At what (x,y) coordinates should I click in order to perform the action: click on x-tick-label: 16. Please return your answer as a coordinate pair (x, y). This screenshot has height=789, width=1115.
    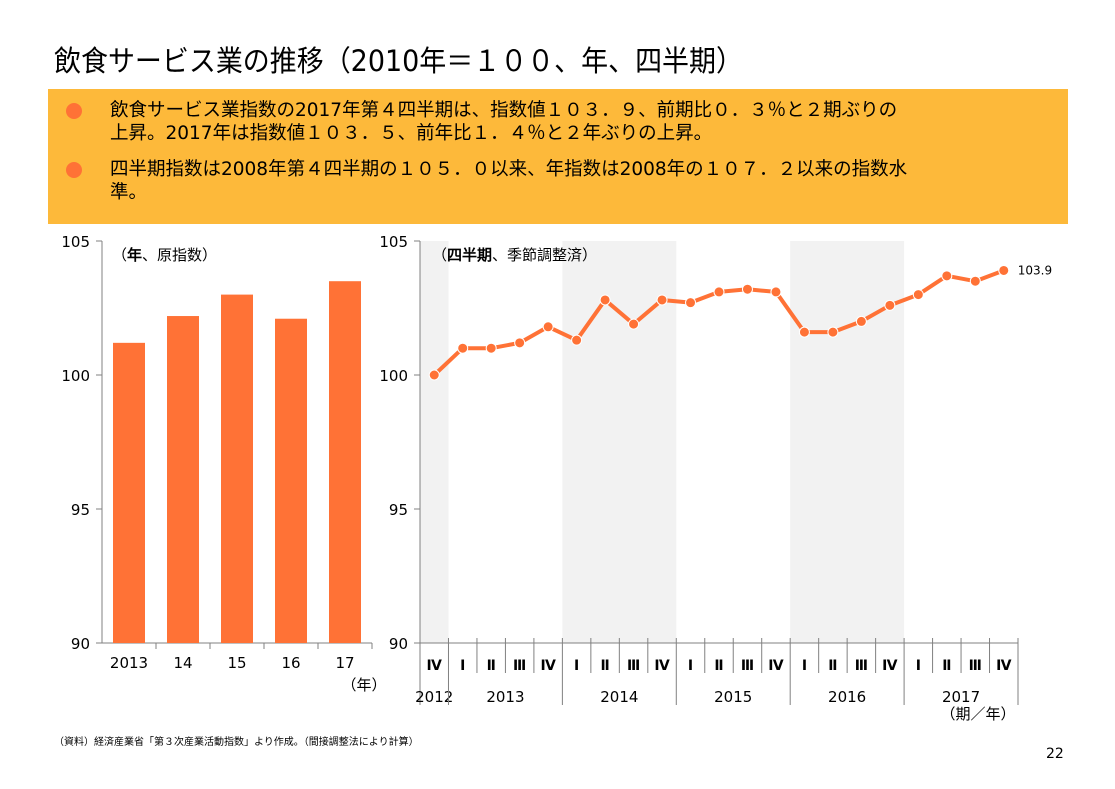
    Looking at the image, I should click on (290, 663).